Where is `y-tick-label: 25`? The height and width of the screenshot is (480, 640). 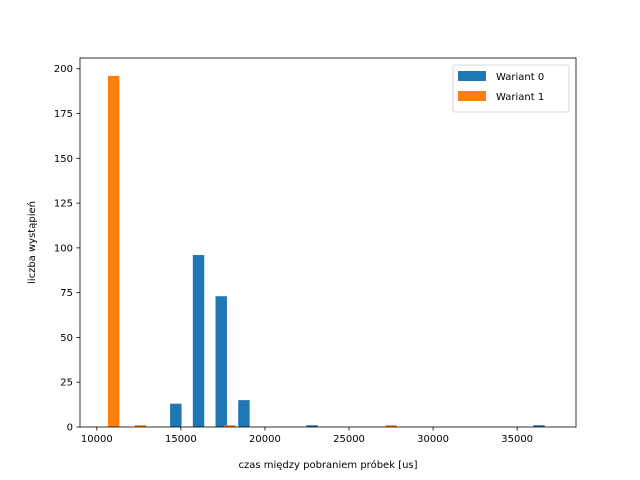
y-tick-label: 25 is located at coordinates (66, 383).